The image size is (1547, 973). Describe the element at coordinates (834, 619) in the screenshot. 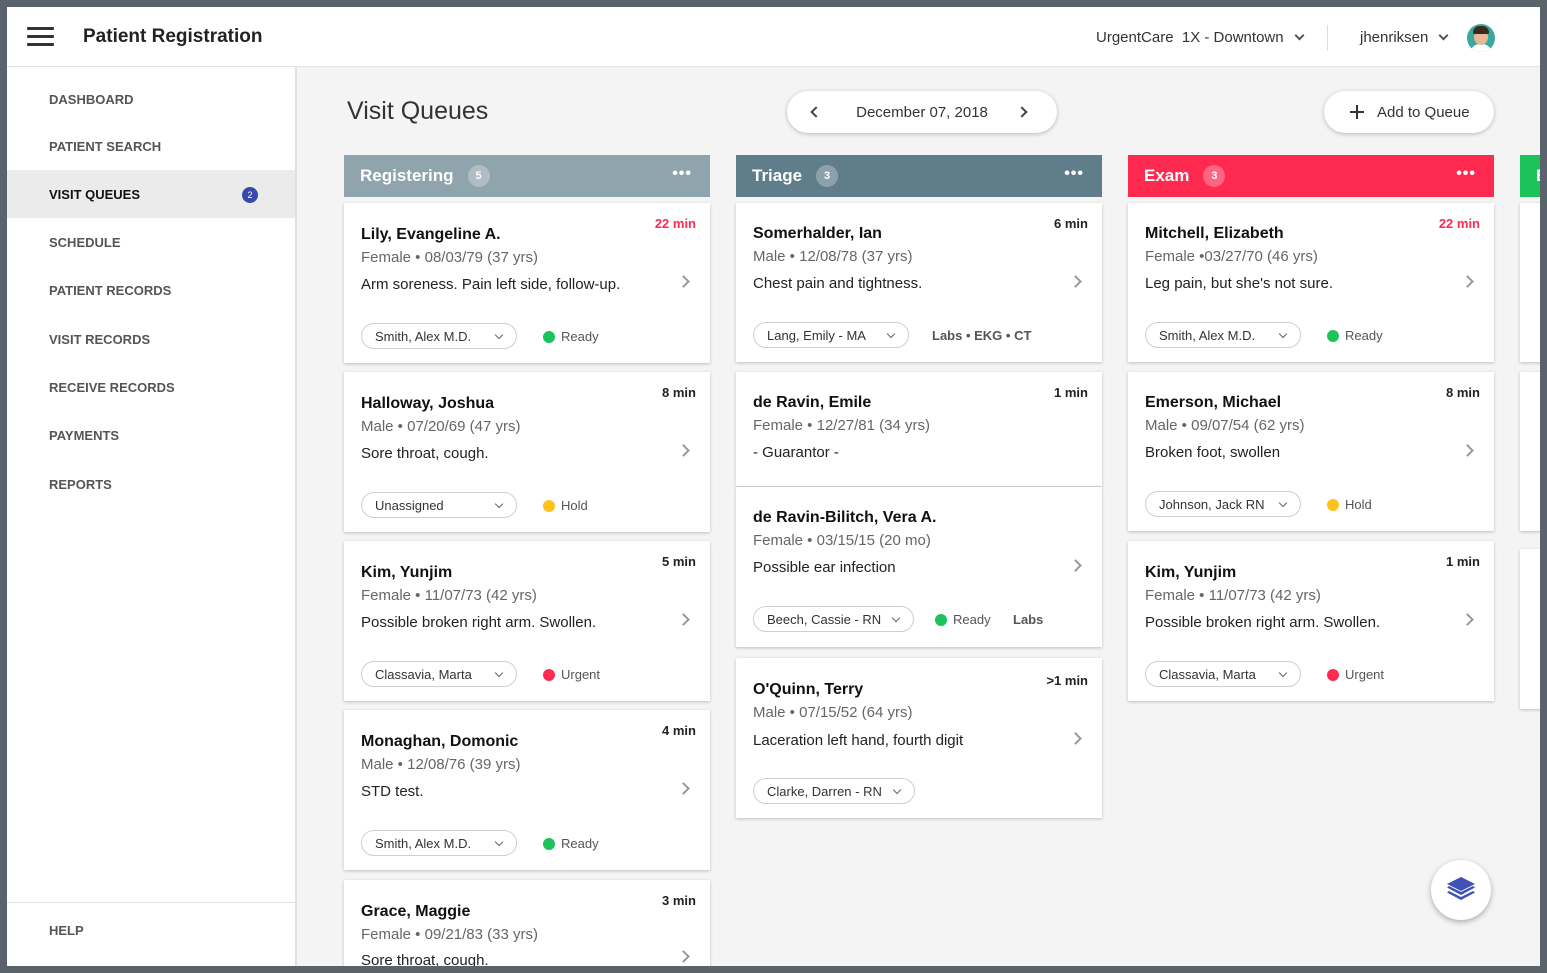

I see `assignee-dropdown: Beech, Cassie - RN` at that location.